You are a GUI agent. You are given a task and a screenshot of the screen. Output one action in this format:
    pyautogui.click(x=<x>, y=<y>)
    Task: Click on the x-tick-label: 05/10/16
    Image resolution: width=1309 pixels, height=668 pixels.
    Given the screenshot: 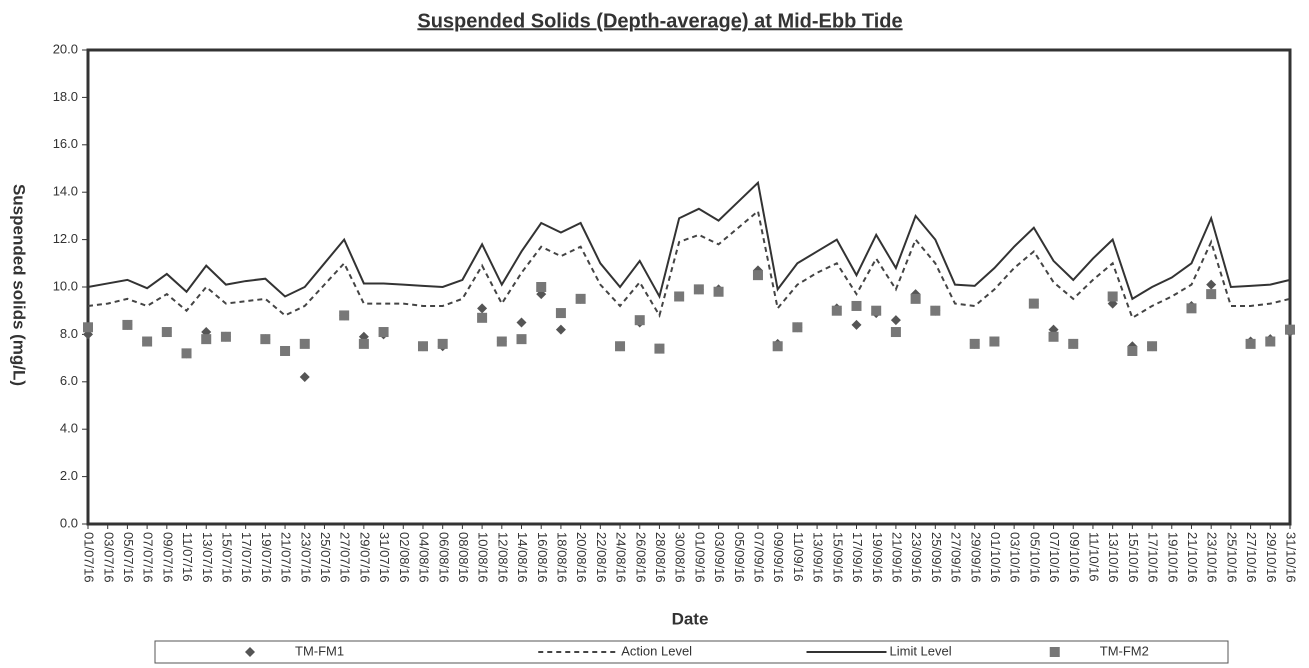 What is the action you would take?
    pyautogui.click(x=1034, y=557)
    